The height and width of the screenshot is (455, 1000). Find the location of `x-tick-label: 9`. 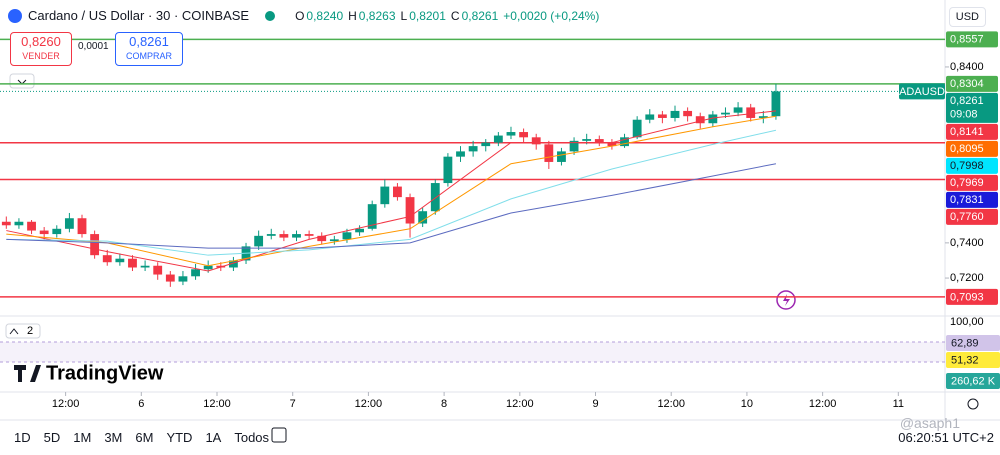

x-tick-label: 9 is located at coordinates (595, 404).